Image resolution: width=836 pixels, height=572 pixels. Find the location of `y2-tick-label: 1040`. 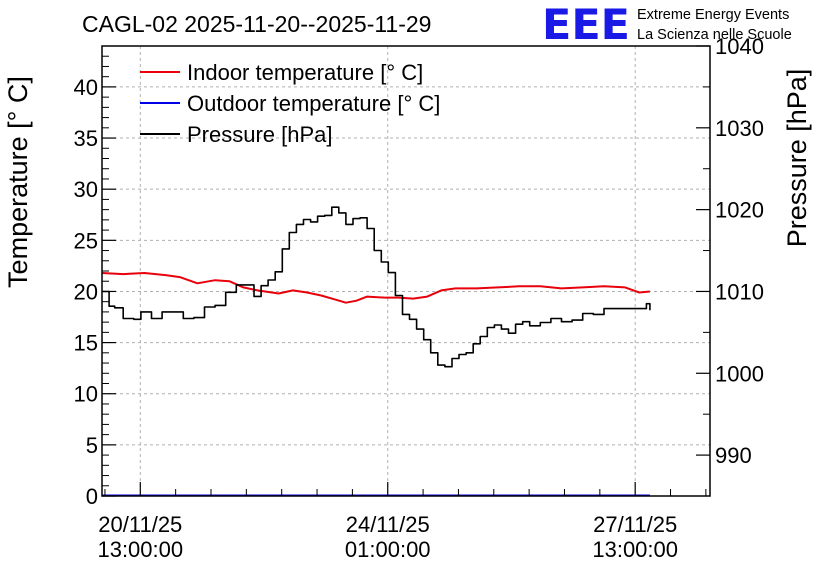

y2-tick-label: 1040 is located at coordinates (739, 46).